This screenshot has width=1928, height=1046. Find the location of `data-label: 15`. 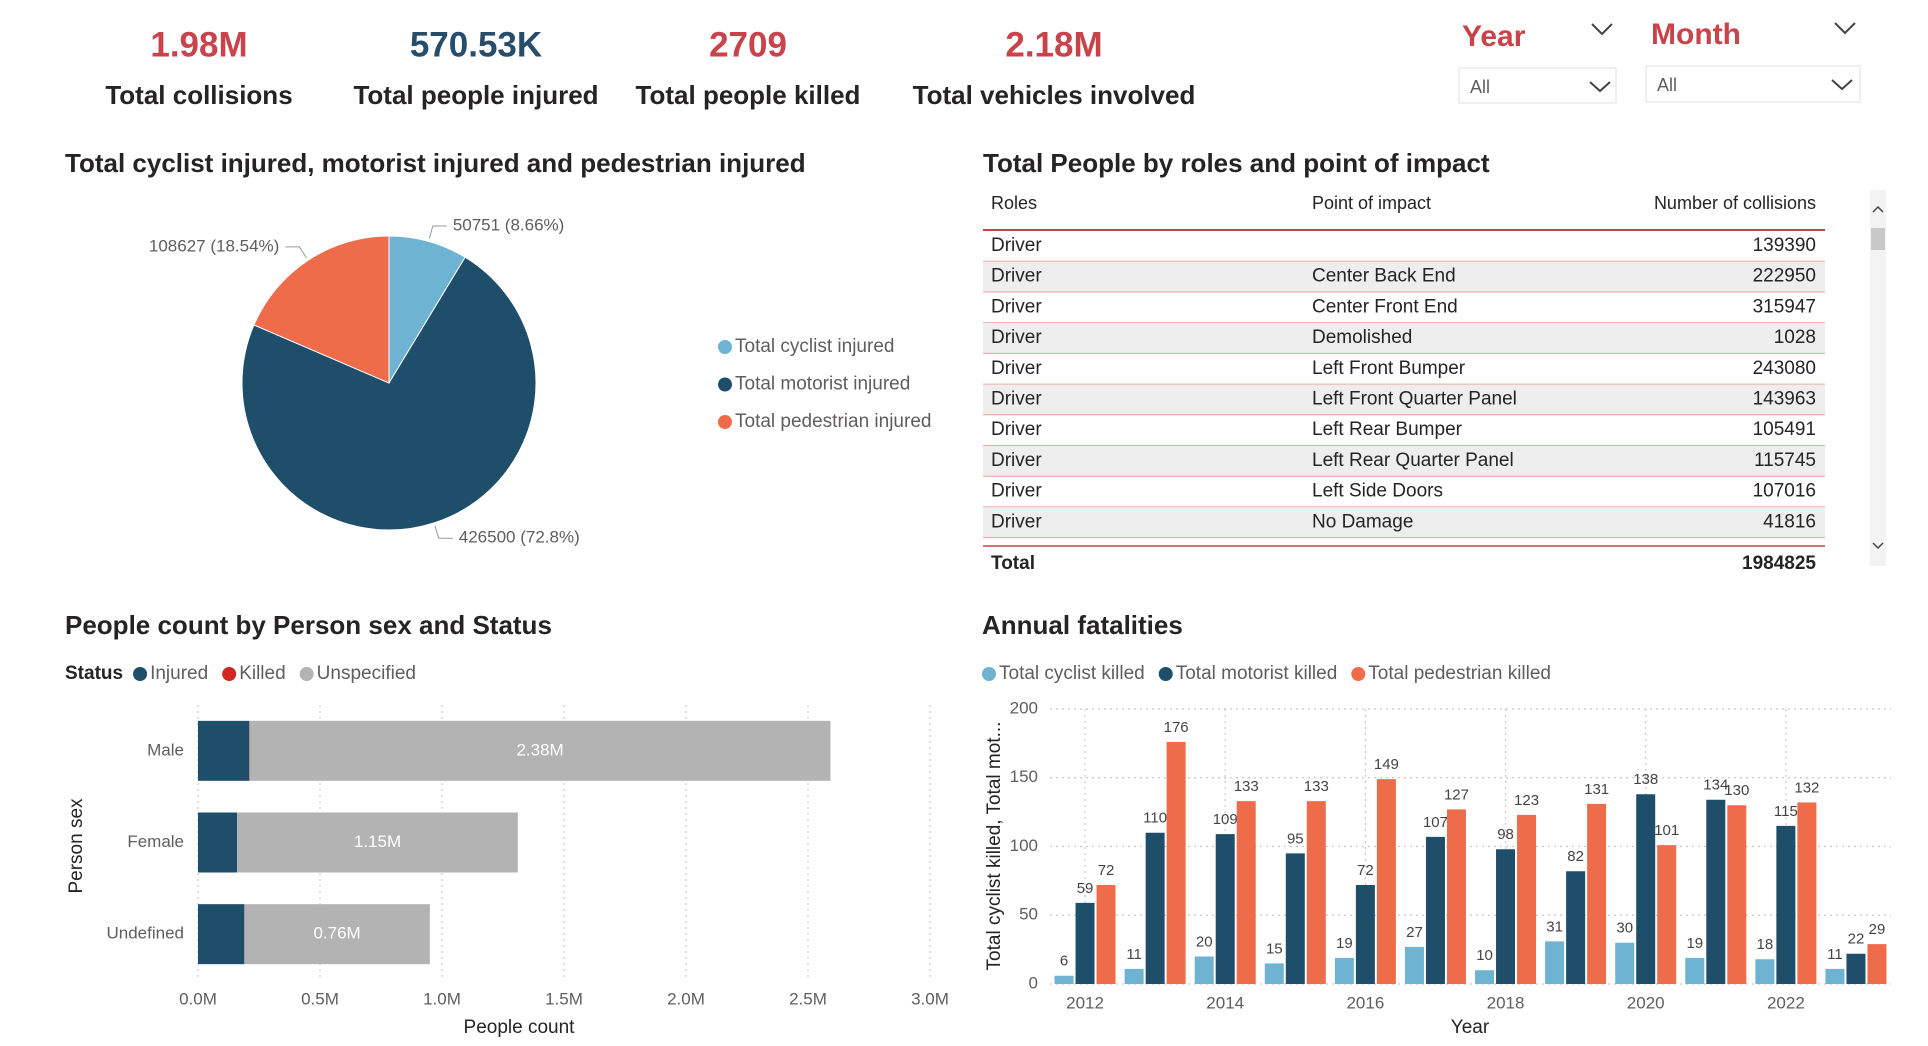

data-label: 15 is located at coordinates (1274, 948).